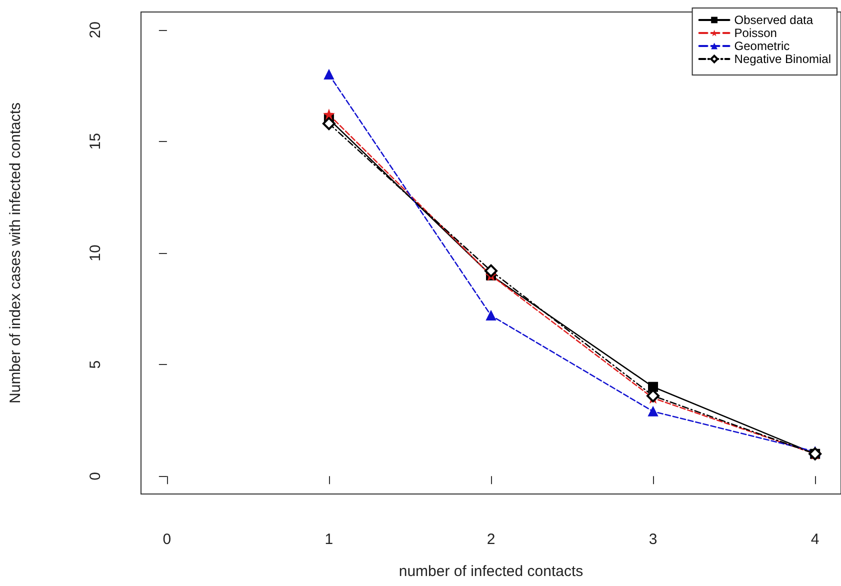 Image resolution: width=841 pixels, height=586 pixels. I want to click on y-tick-label: 5, so click(95, 364).